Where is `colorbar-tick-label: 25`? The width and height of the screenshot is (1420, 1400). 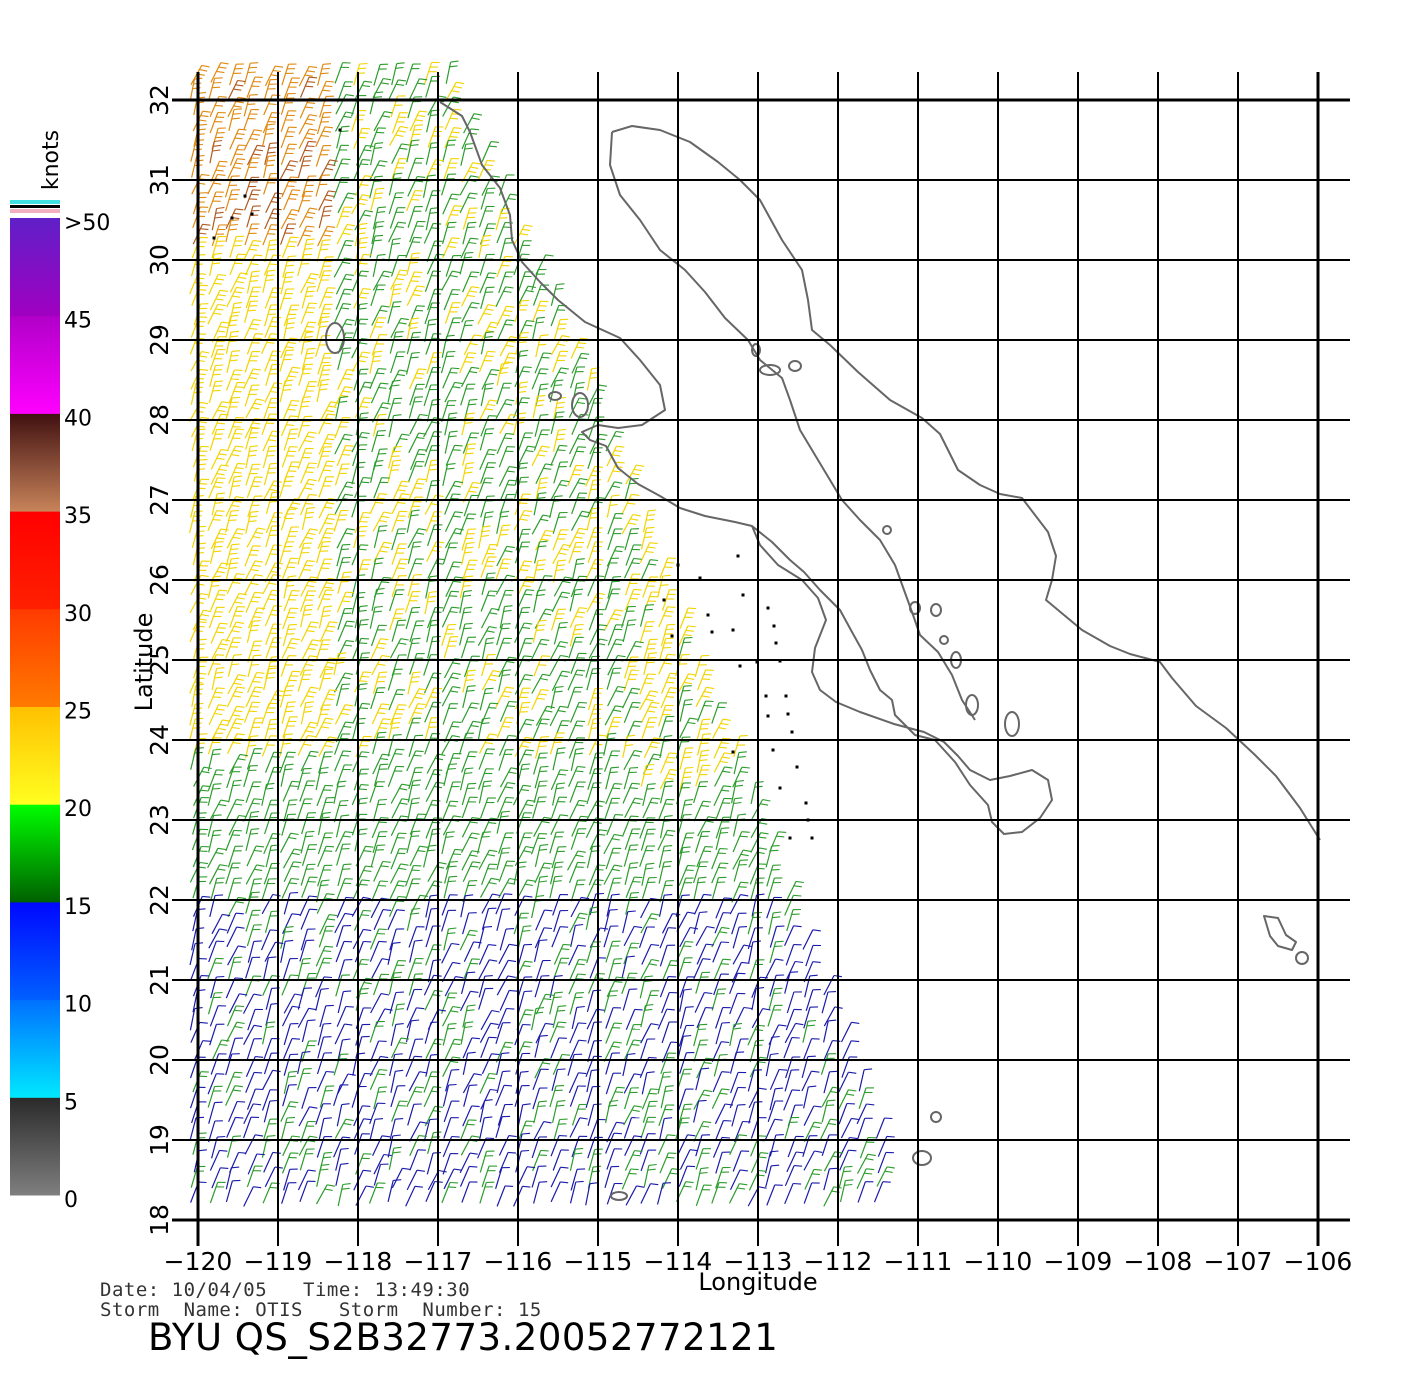 colorbar-tick-label: 25 is located at coordinates (78, 712).